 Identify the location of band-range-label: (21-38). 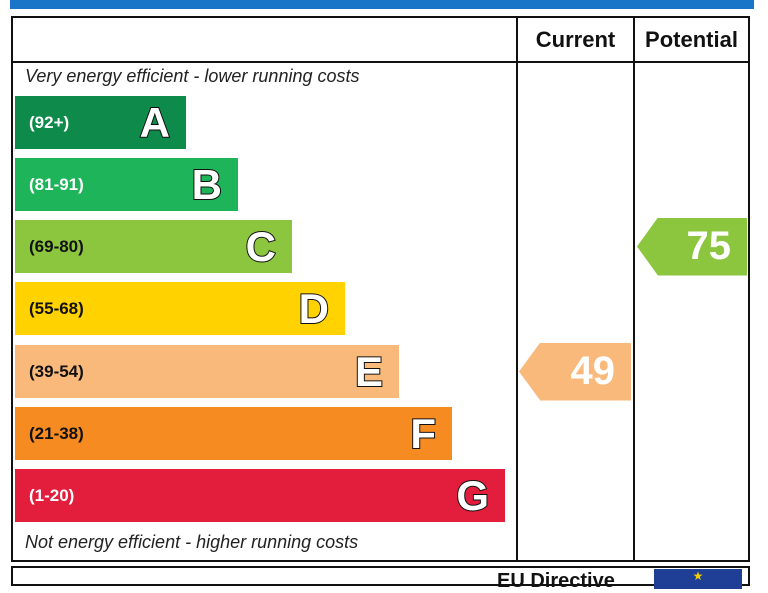
(56, 433).